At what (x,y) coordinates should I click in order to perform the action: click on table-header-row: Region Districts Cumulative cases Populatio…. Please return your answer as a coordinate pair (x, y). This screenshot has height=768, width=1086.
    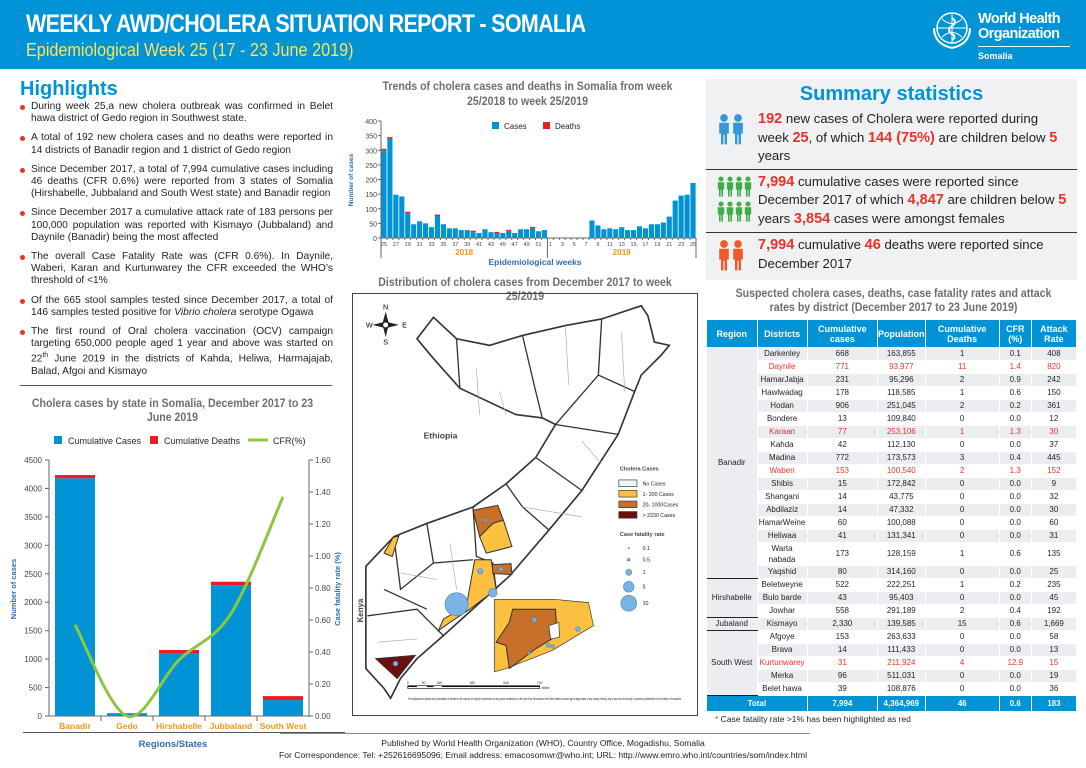
    Looking at the image, I should click on (892, 333).